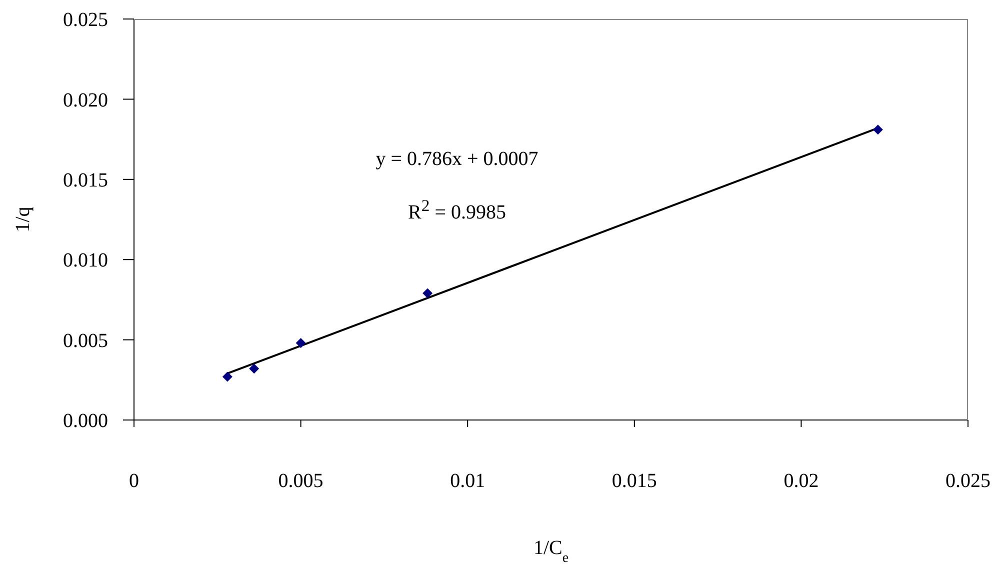 The image size is (994, 566). What do you see at coordinates (85, 341) in the screenshot?
I see `y-tick-label: 0.005` at bounding box center [85, 341].